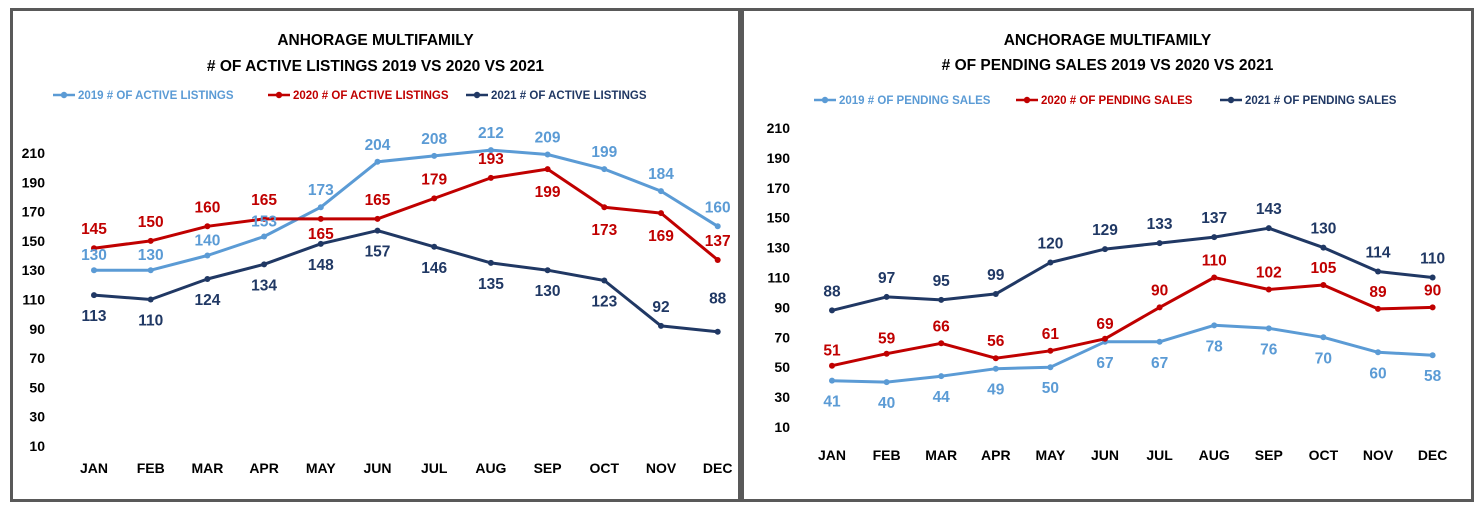  I want to click on data-label: 157, so click(378, 252).